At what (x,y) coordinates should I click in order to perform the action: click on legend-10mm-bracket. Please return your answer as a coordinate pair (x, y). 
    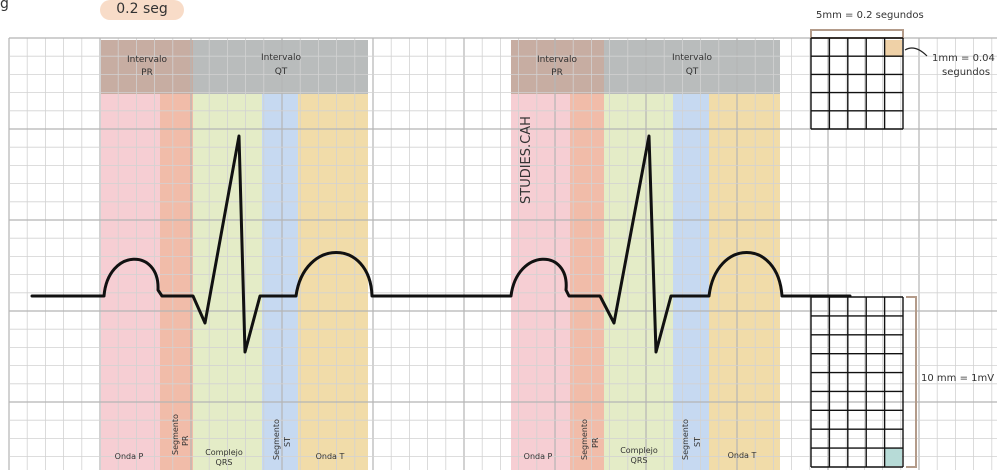
    Looking at the image, I should click on (911, 382).